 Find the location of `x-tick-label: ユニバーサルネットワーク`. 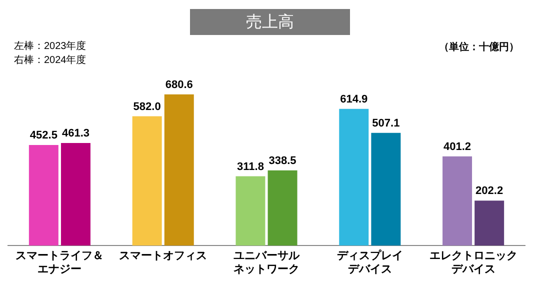

x-tick-label: ユニバーサルネットワーク is located at coordinates (267, 263).